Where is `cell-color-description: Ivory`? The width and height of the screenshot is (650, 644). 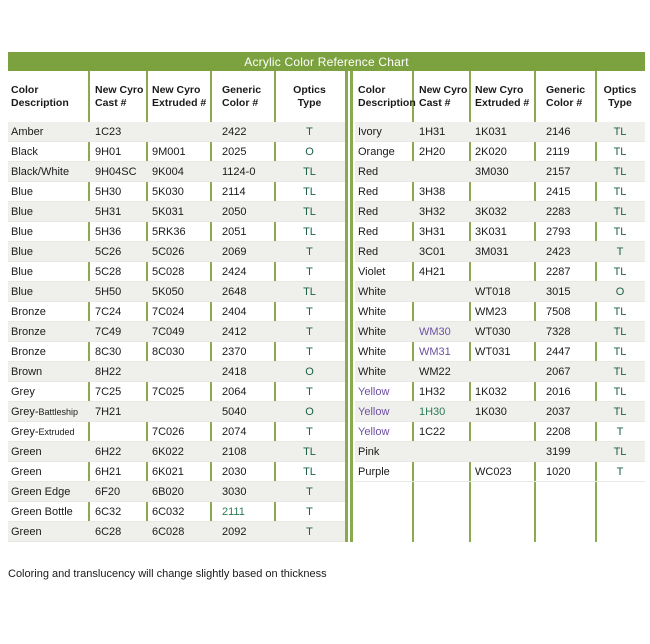
cell-color-description: Ivory is located at coordinates (370, 131).